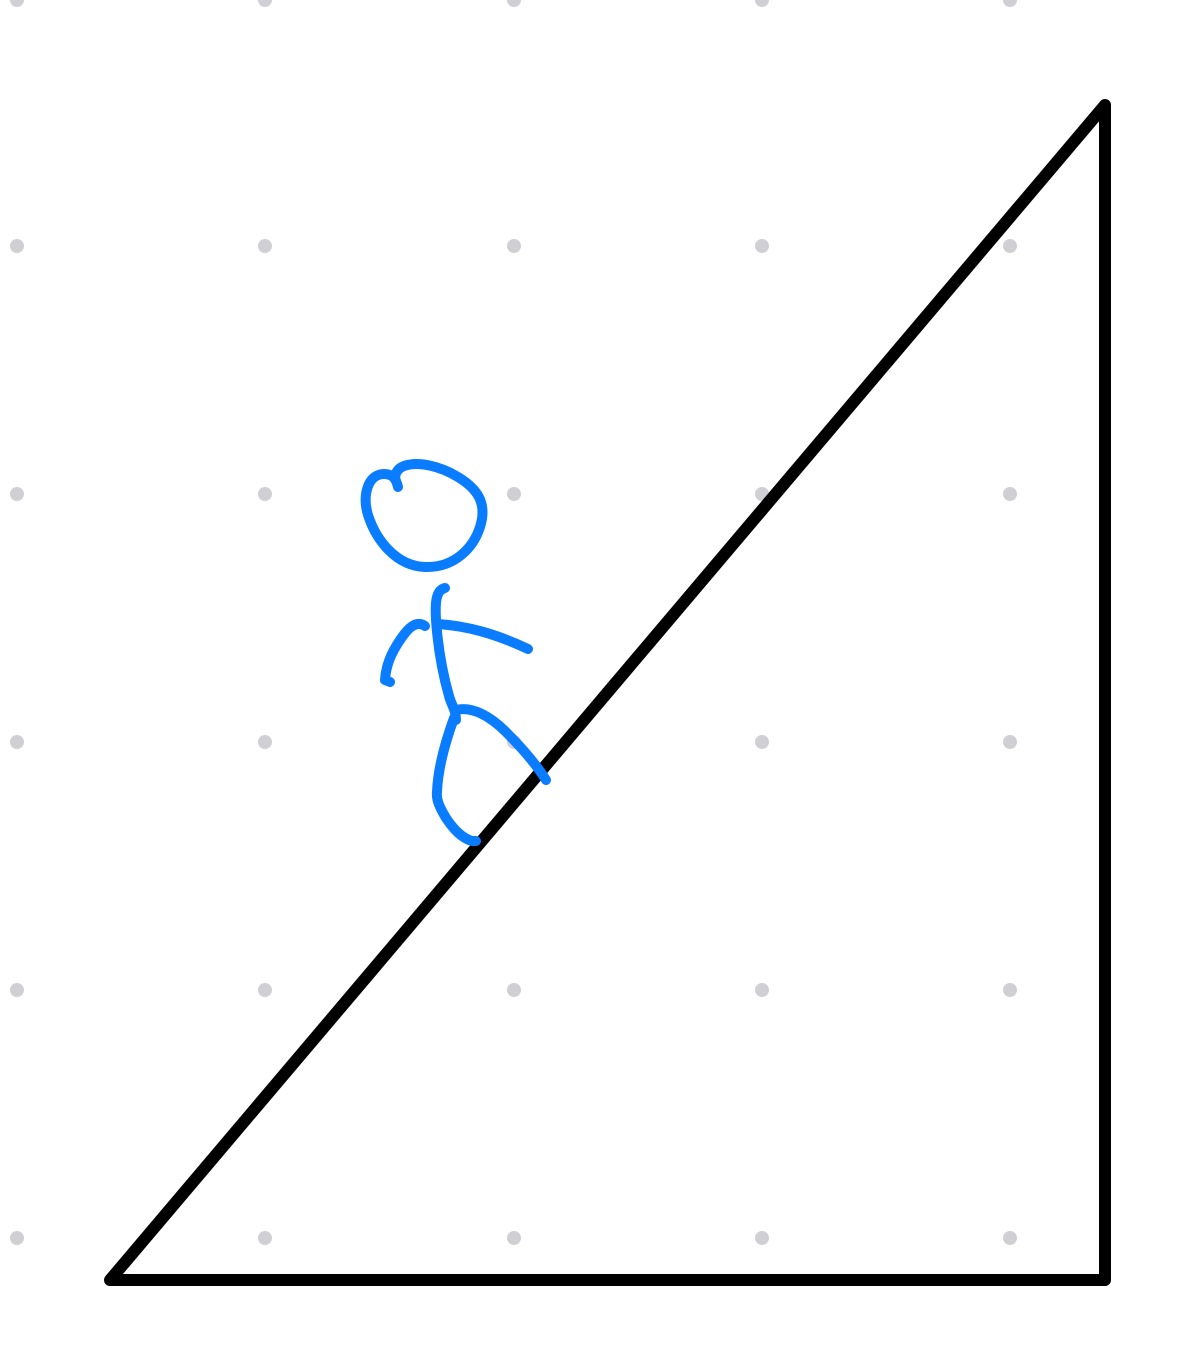 The image size is (1186, 1371). What do you see at coordinates (483, 636) in the screenshot?
I see `figure-arm-front` at bounding box center [483, 636].